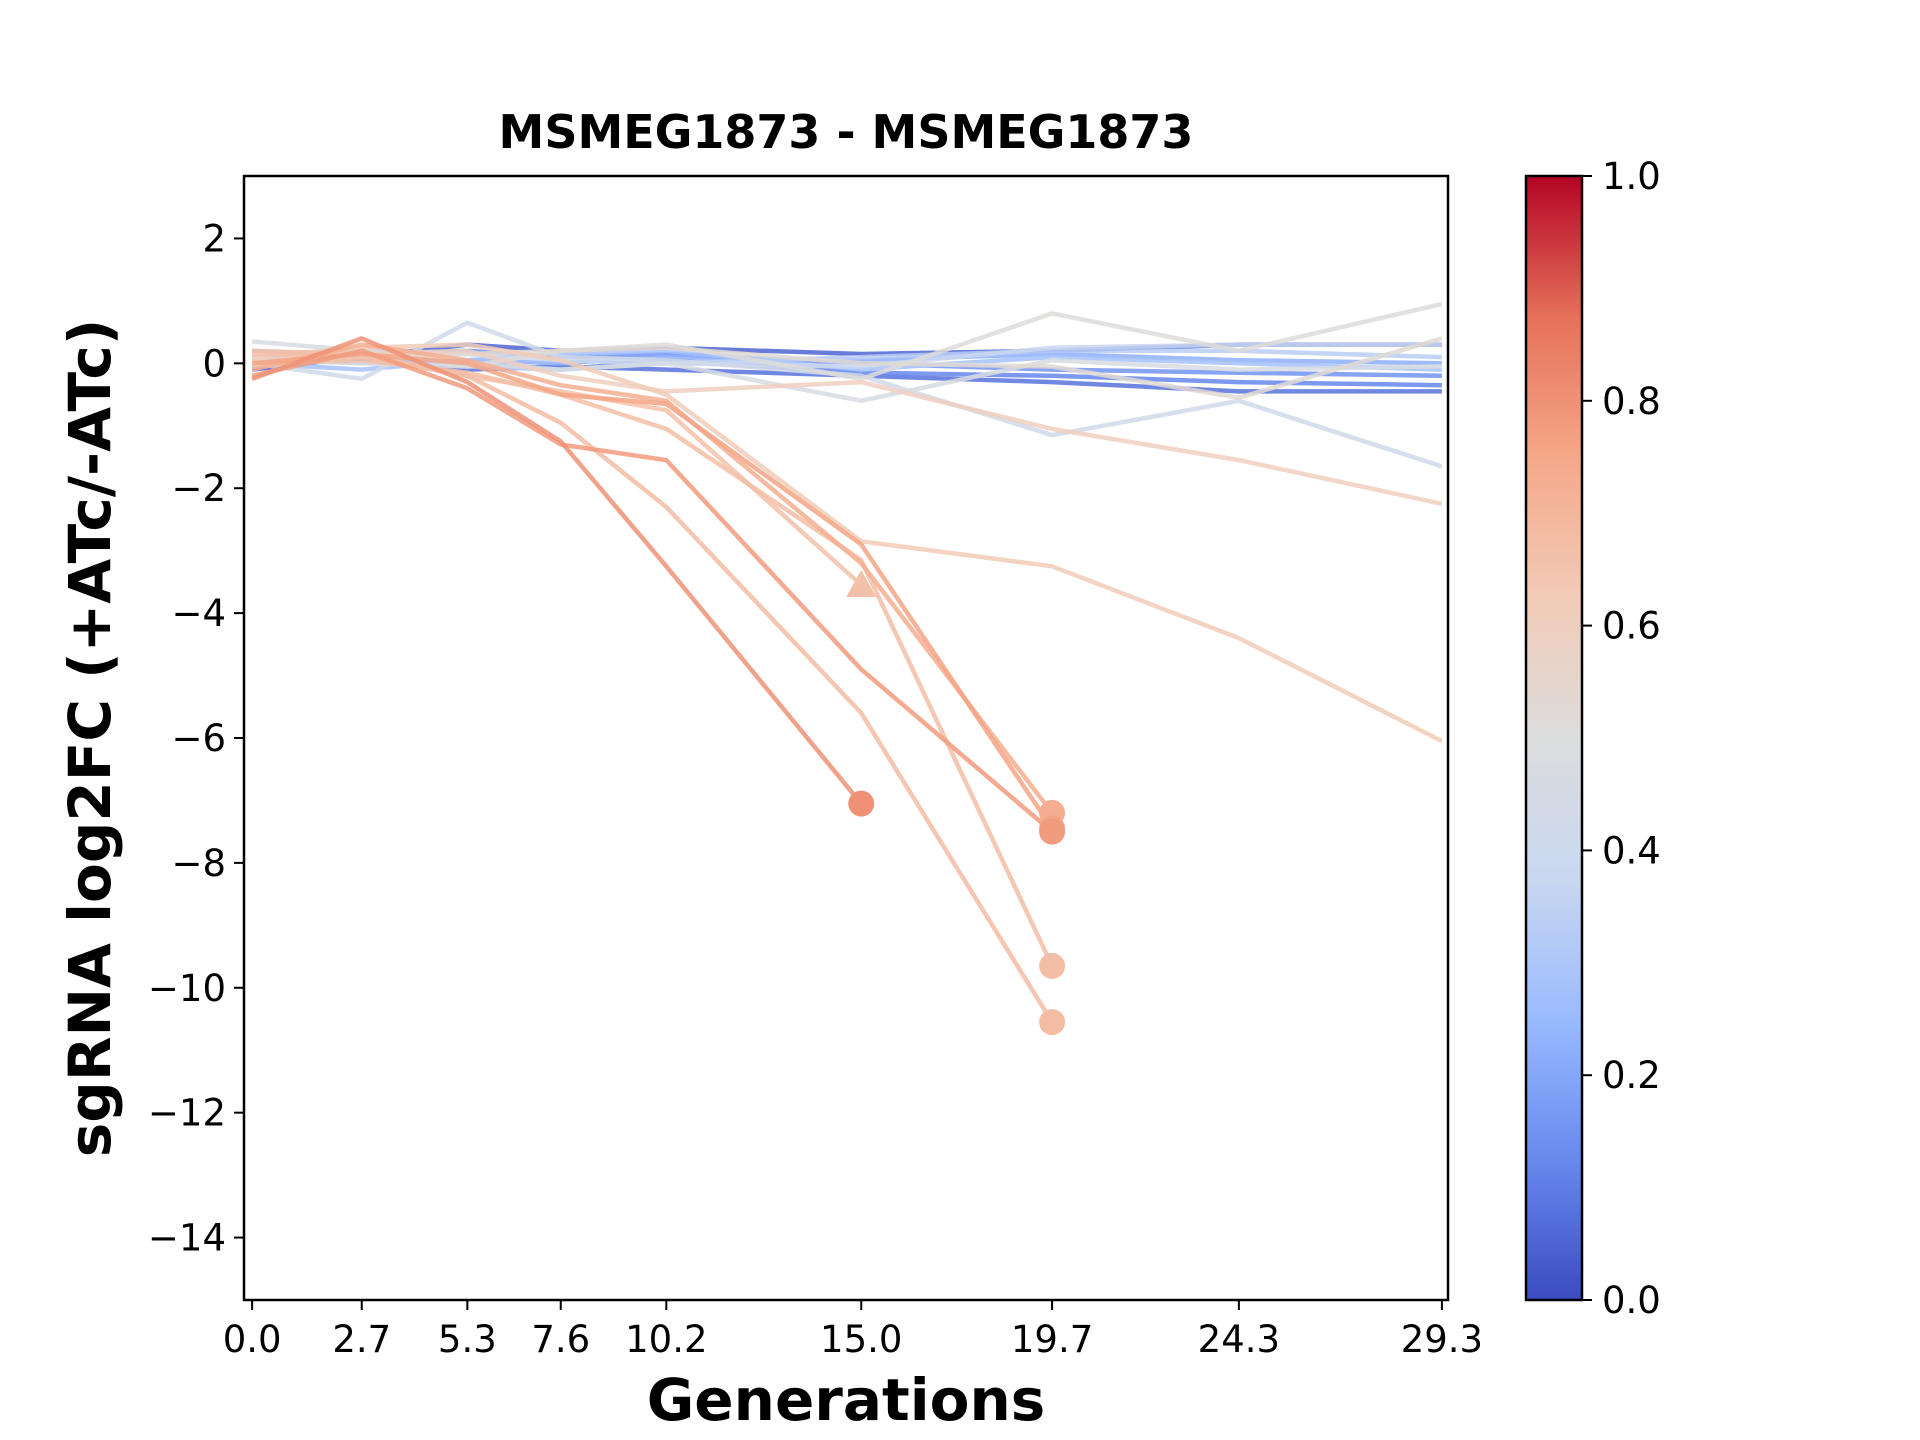 The height and width of the screenshot is (1440, 1920). What do you see at coordinates (861, 1339) in the screenshot?
I see `x-tick-label: 15.0` at bounding box center [861, 1339].